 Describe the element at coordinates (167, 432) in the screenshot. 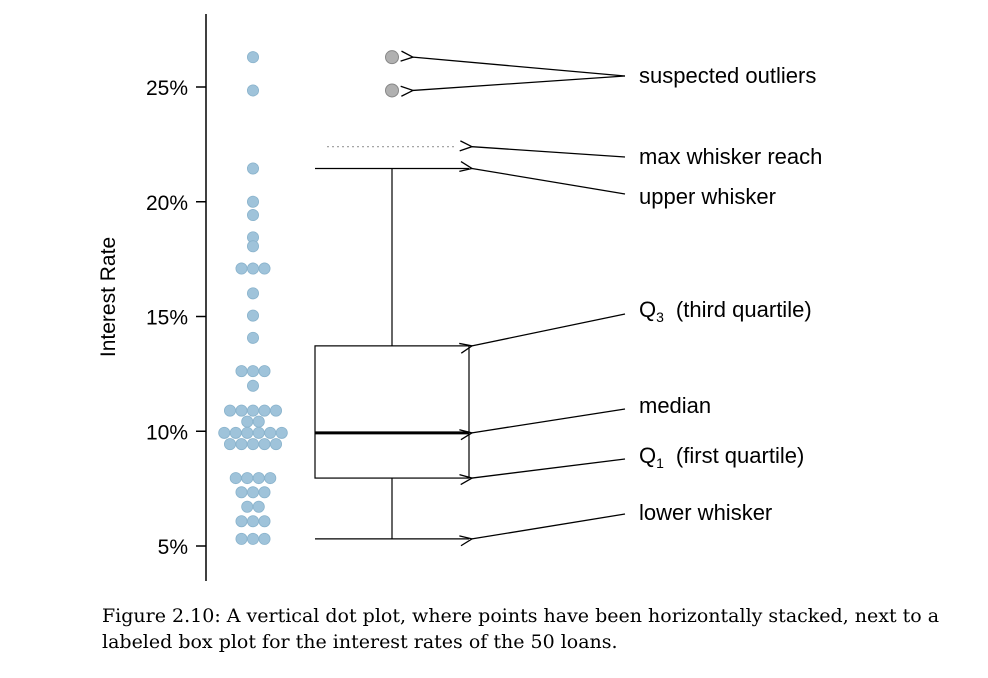

I see `y-tick-label: 10%` at that location.